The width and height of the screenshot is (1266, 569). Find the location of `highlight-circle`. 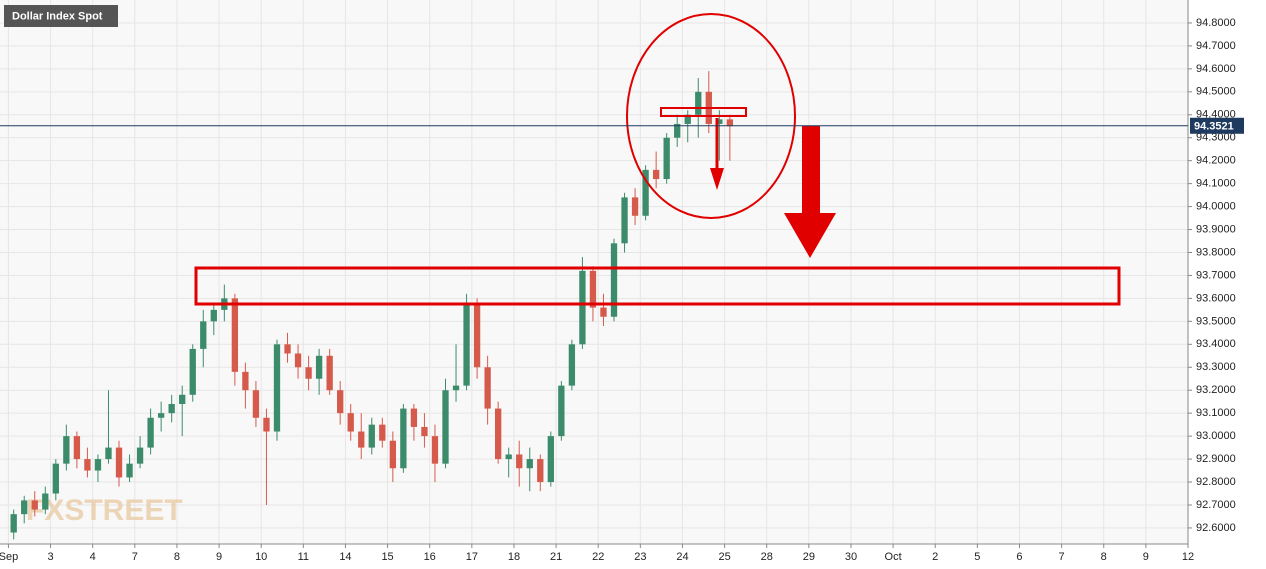

highlight-circle is located at coordinates (711, 116).